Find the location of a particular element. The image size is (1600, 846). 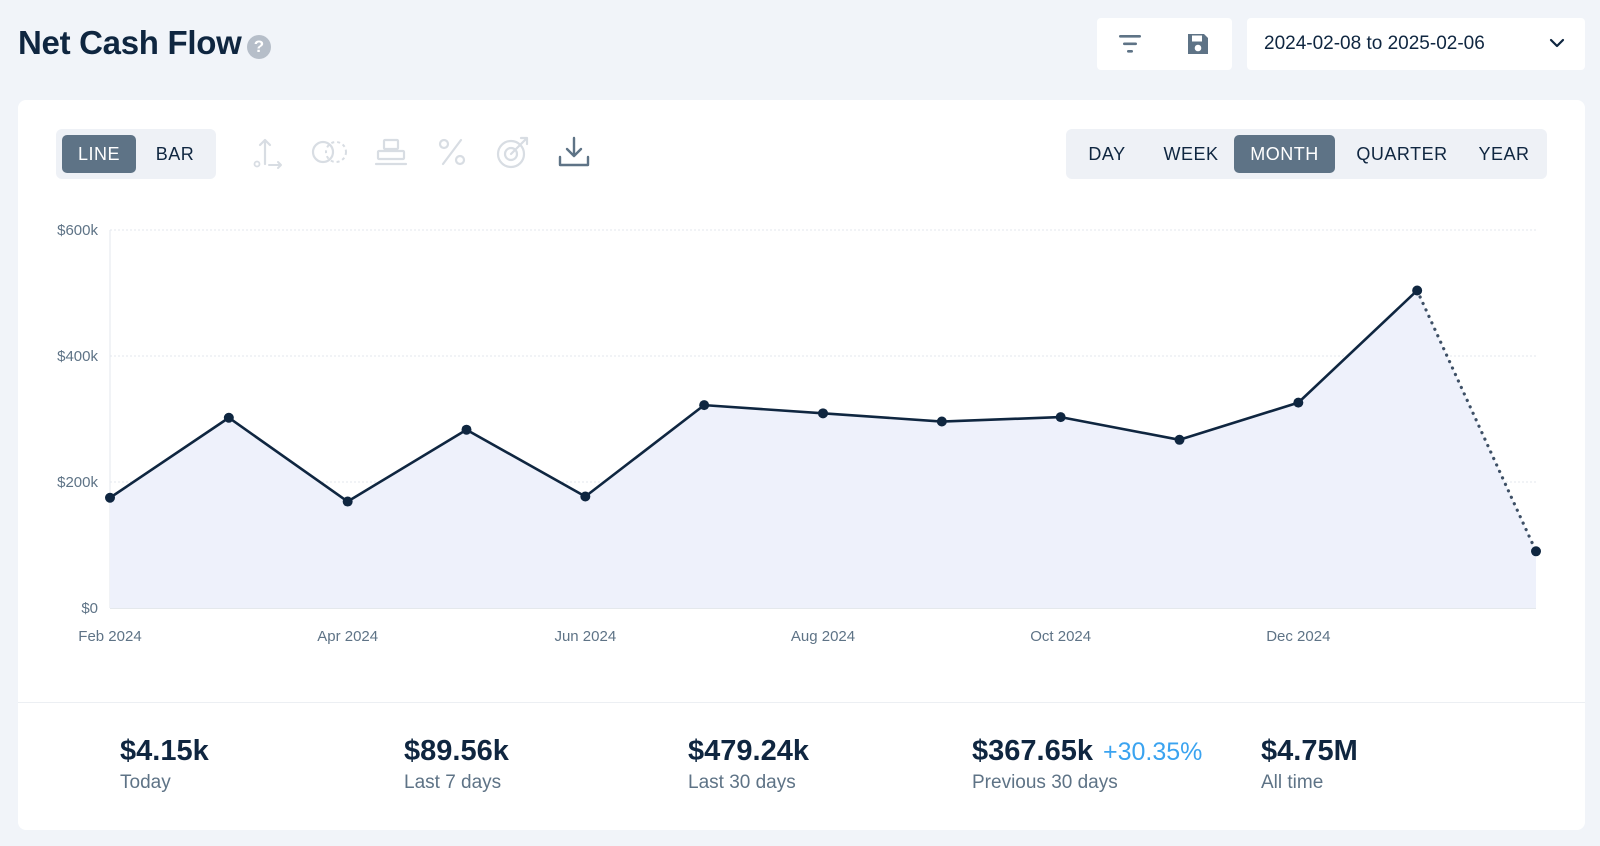

y-tick-label: $400k is located at coordinates (77, 356).